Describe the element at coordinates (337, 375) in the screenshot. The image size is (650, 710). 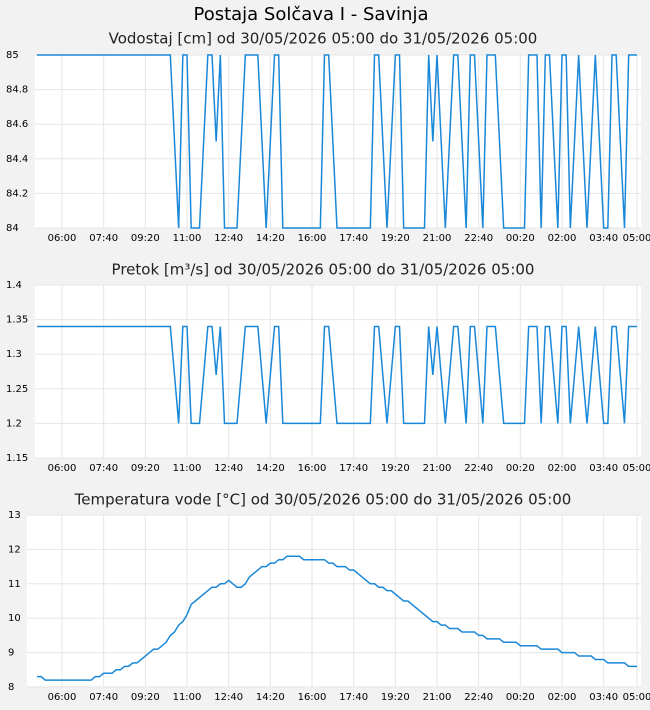
I see `data-line` at that location.